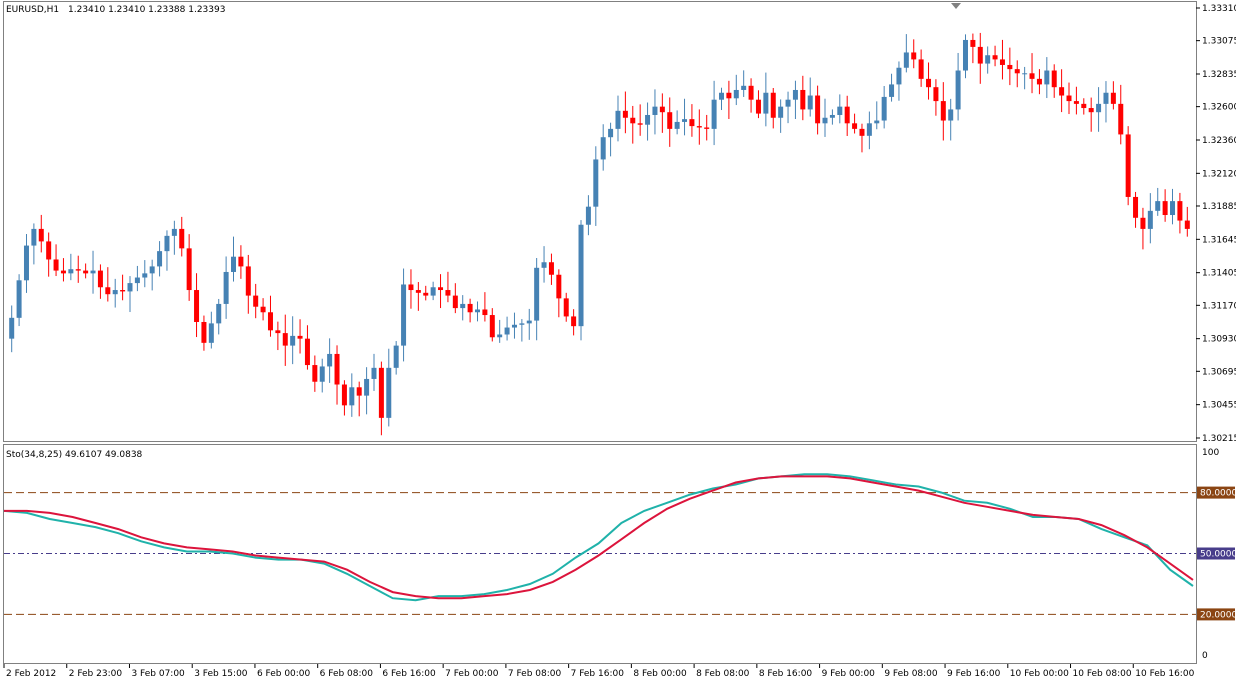 The height and width of the screenshot is (682, 1236). What do you see at coordinates (660, 674) in the screenshot?
I see `time-tick-label: 8 Feb 00:00` at bounding box center [660, 674].